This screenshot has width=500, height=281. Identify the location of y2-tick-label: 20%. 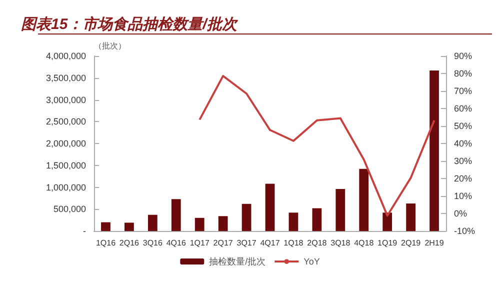
(463, 179).